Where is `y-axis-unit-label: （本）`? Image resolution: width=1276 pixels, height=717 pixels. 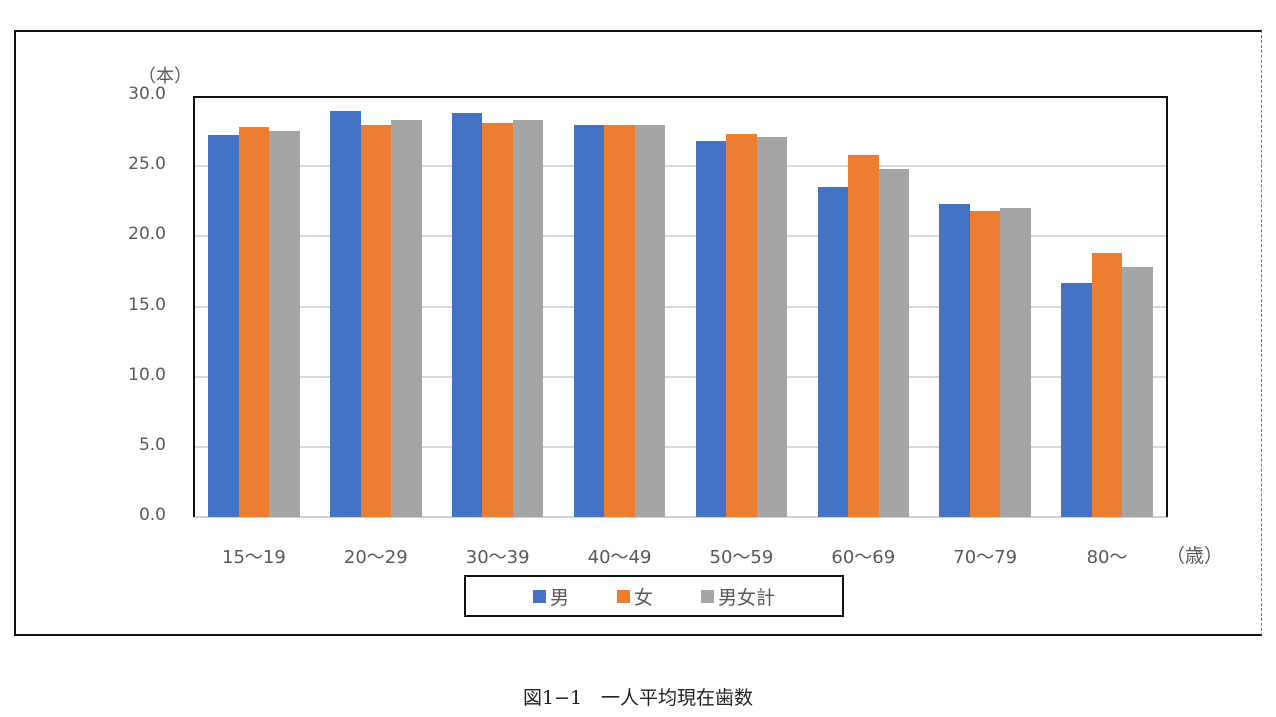 y-axis-unit-label: （本） is located at coordinates (165, 76).